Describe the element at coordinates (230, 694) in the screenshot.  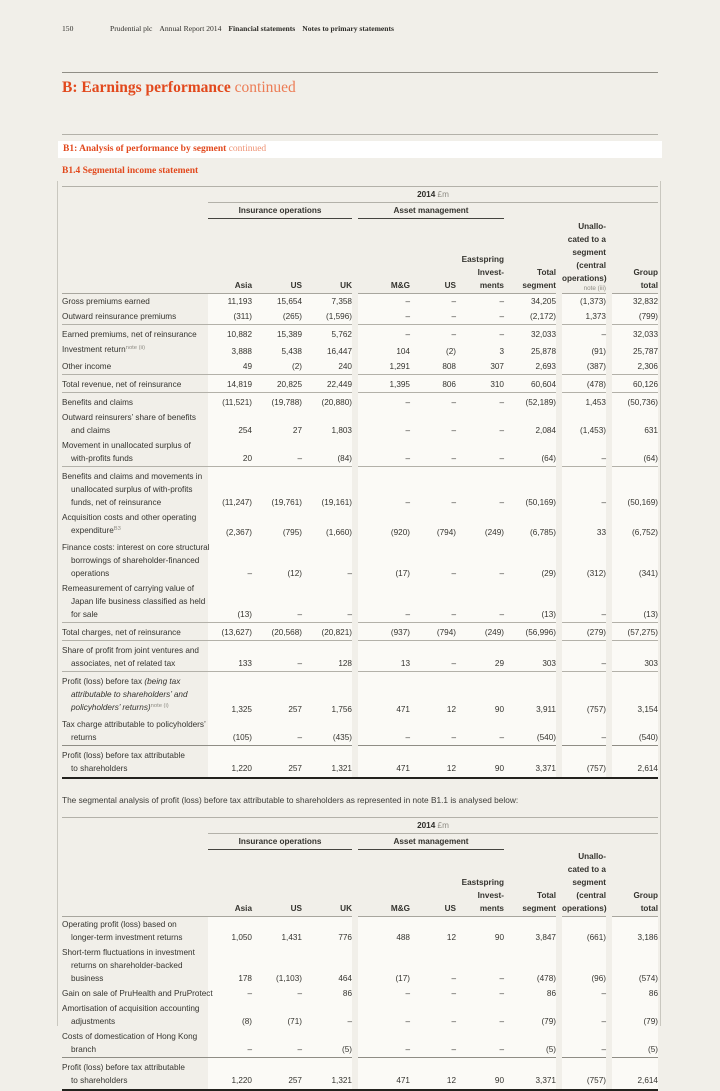
I see `cell: 1,325` at that location.